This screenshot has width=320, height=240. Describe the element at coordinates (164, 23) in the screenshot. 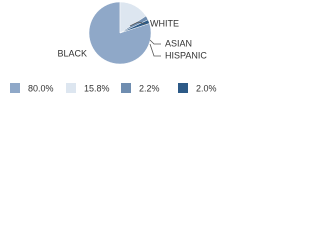

I see `slice-label: WHITE` at that location.